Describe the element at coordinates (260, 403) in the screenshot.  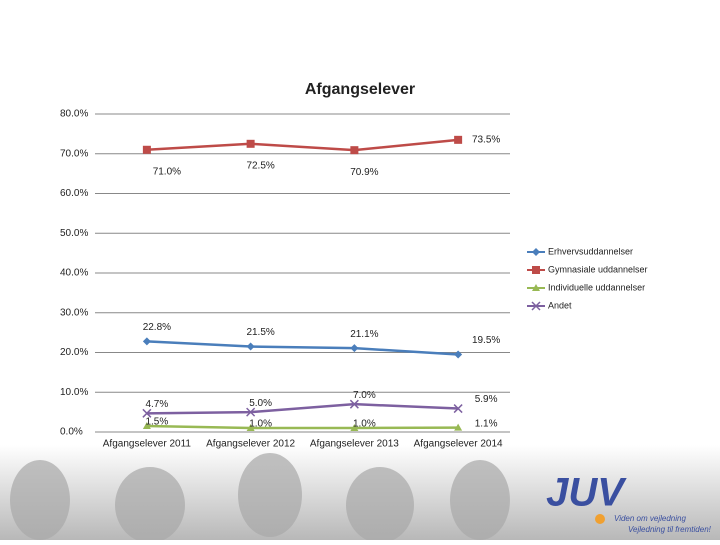
I see `data-label: 5.0%` at that location.